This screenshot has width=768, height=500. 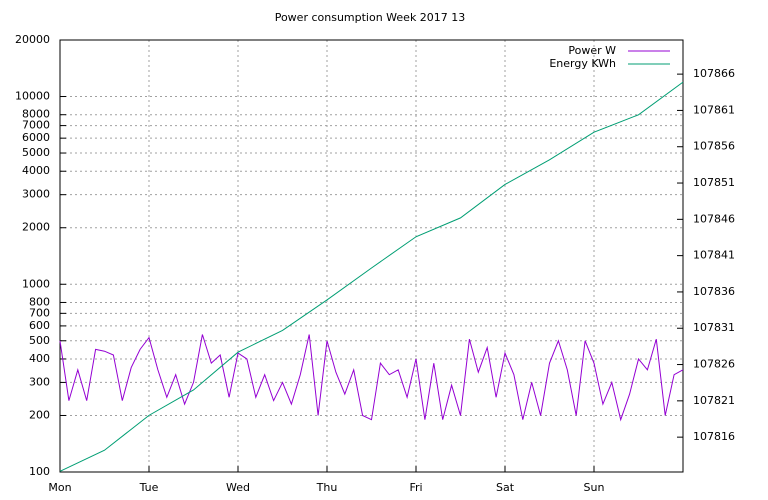 What do you see at coordinates (39, 340) in the screenshot?
I see `y-tick-label: 500` at bounding box center [39, 340].